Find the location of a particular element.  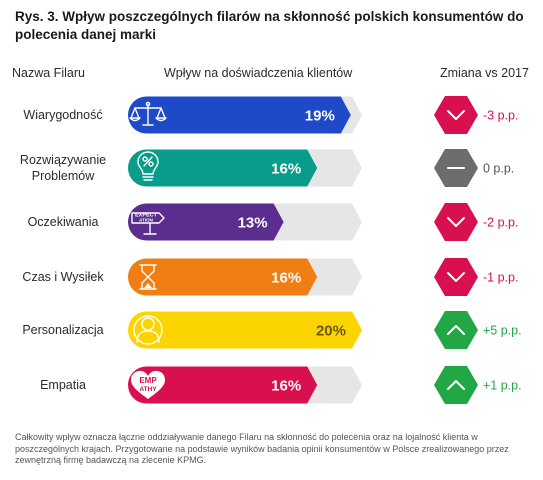

row-label: Empatia is located at coordinates (63, 385).